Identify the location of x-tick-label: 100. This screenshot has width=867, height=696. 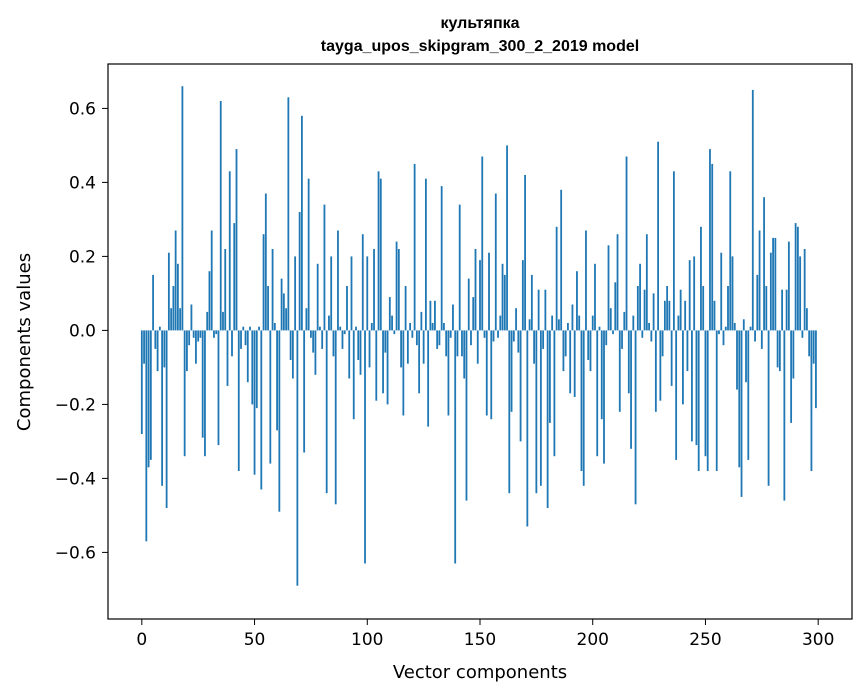
(367, 640).